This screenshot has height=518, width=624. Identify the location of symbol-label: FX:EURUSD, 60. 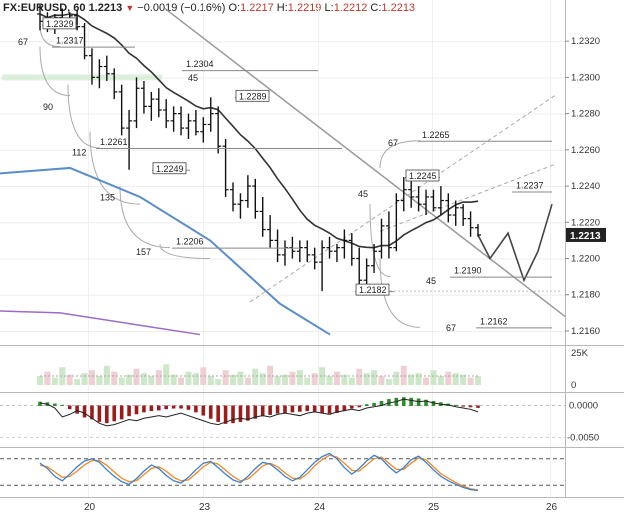
(44, 8).